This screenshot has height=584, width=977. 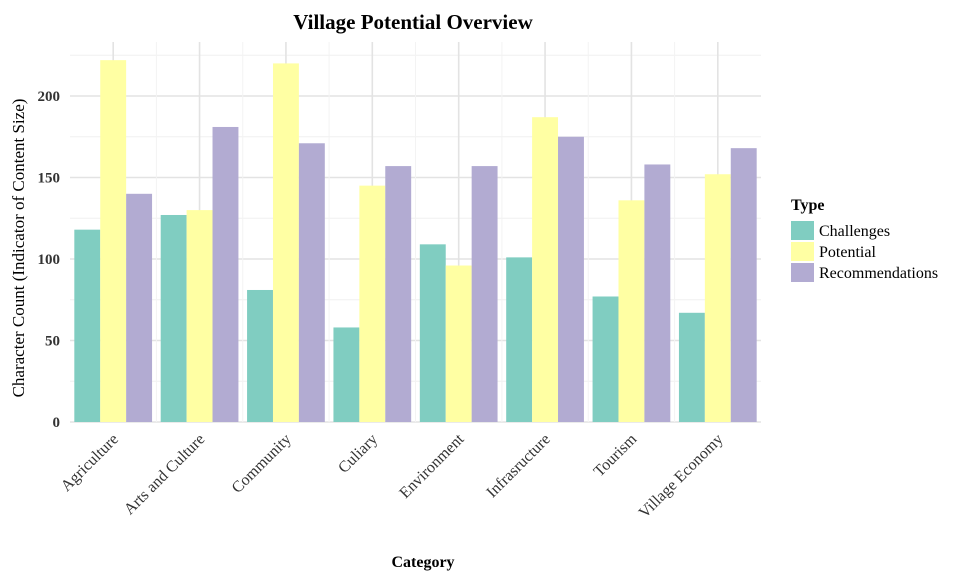 I want to click on bar-challenges-culiary, so click(x=346, y=374).